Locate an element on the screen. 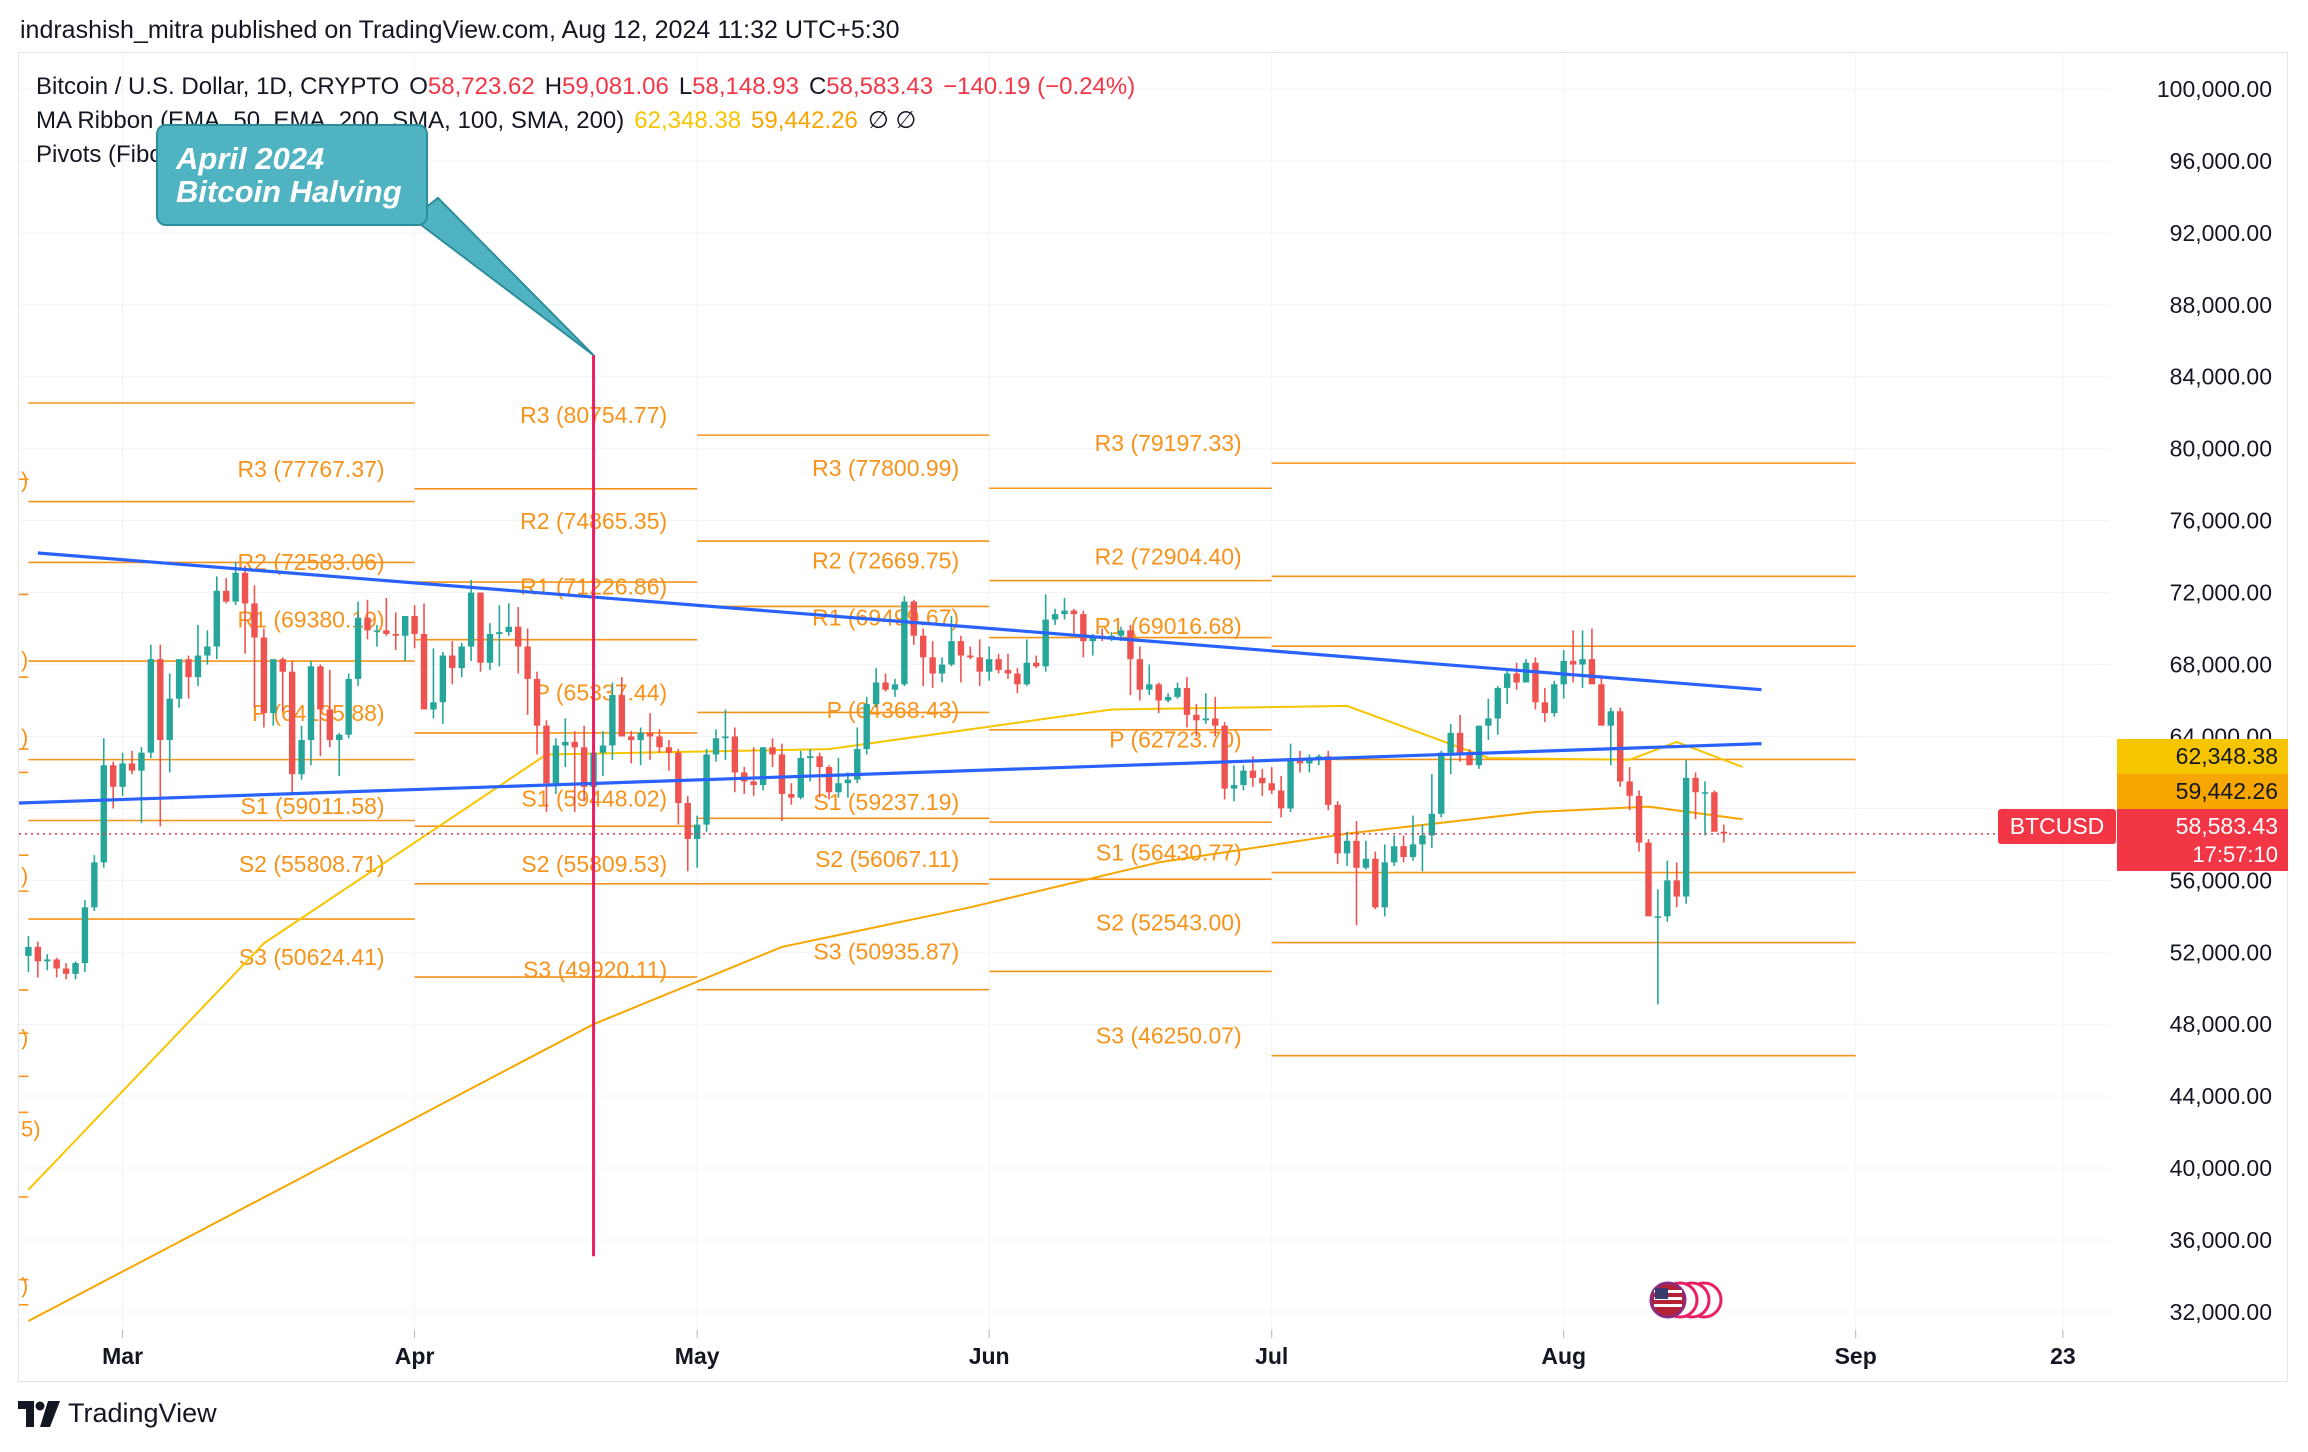  ma1-price-tag-bg is located at coordinates (2202, 756).